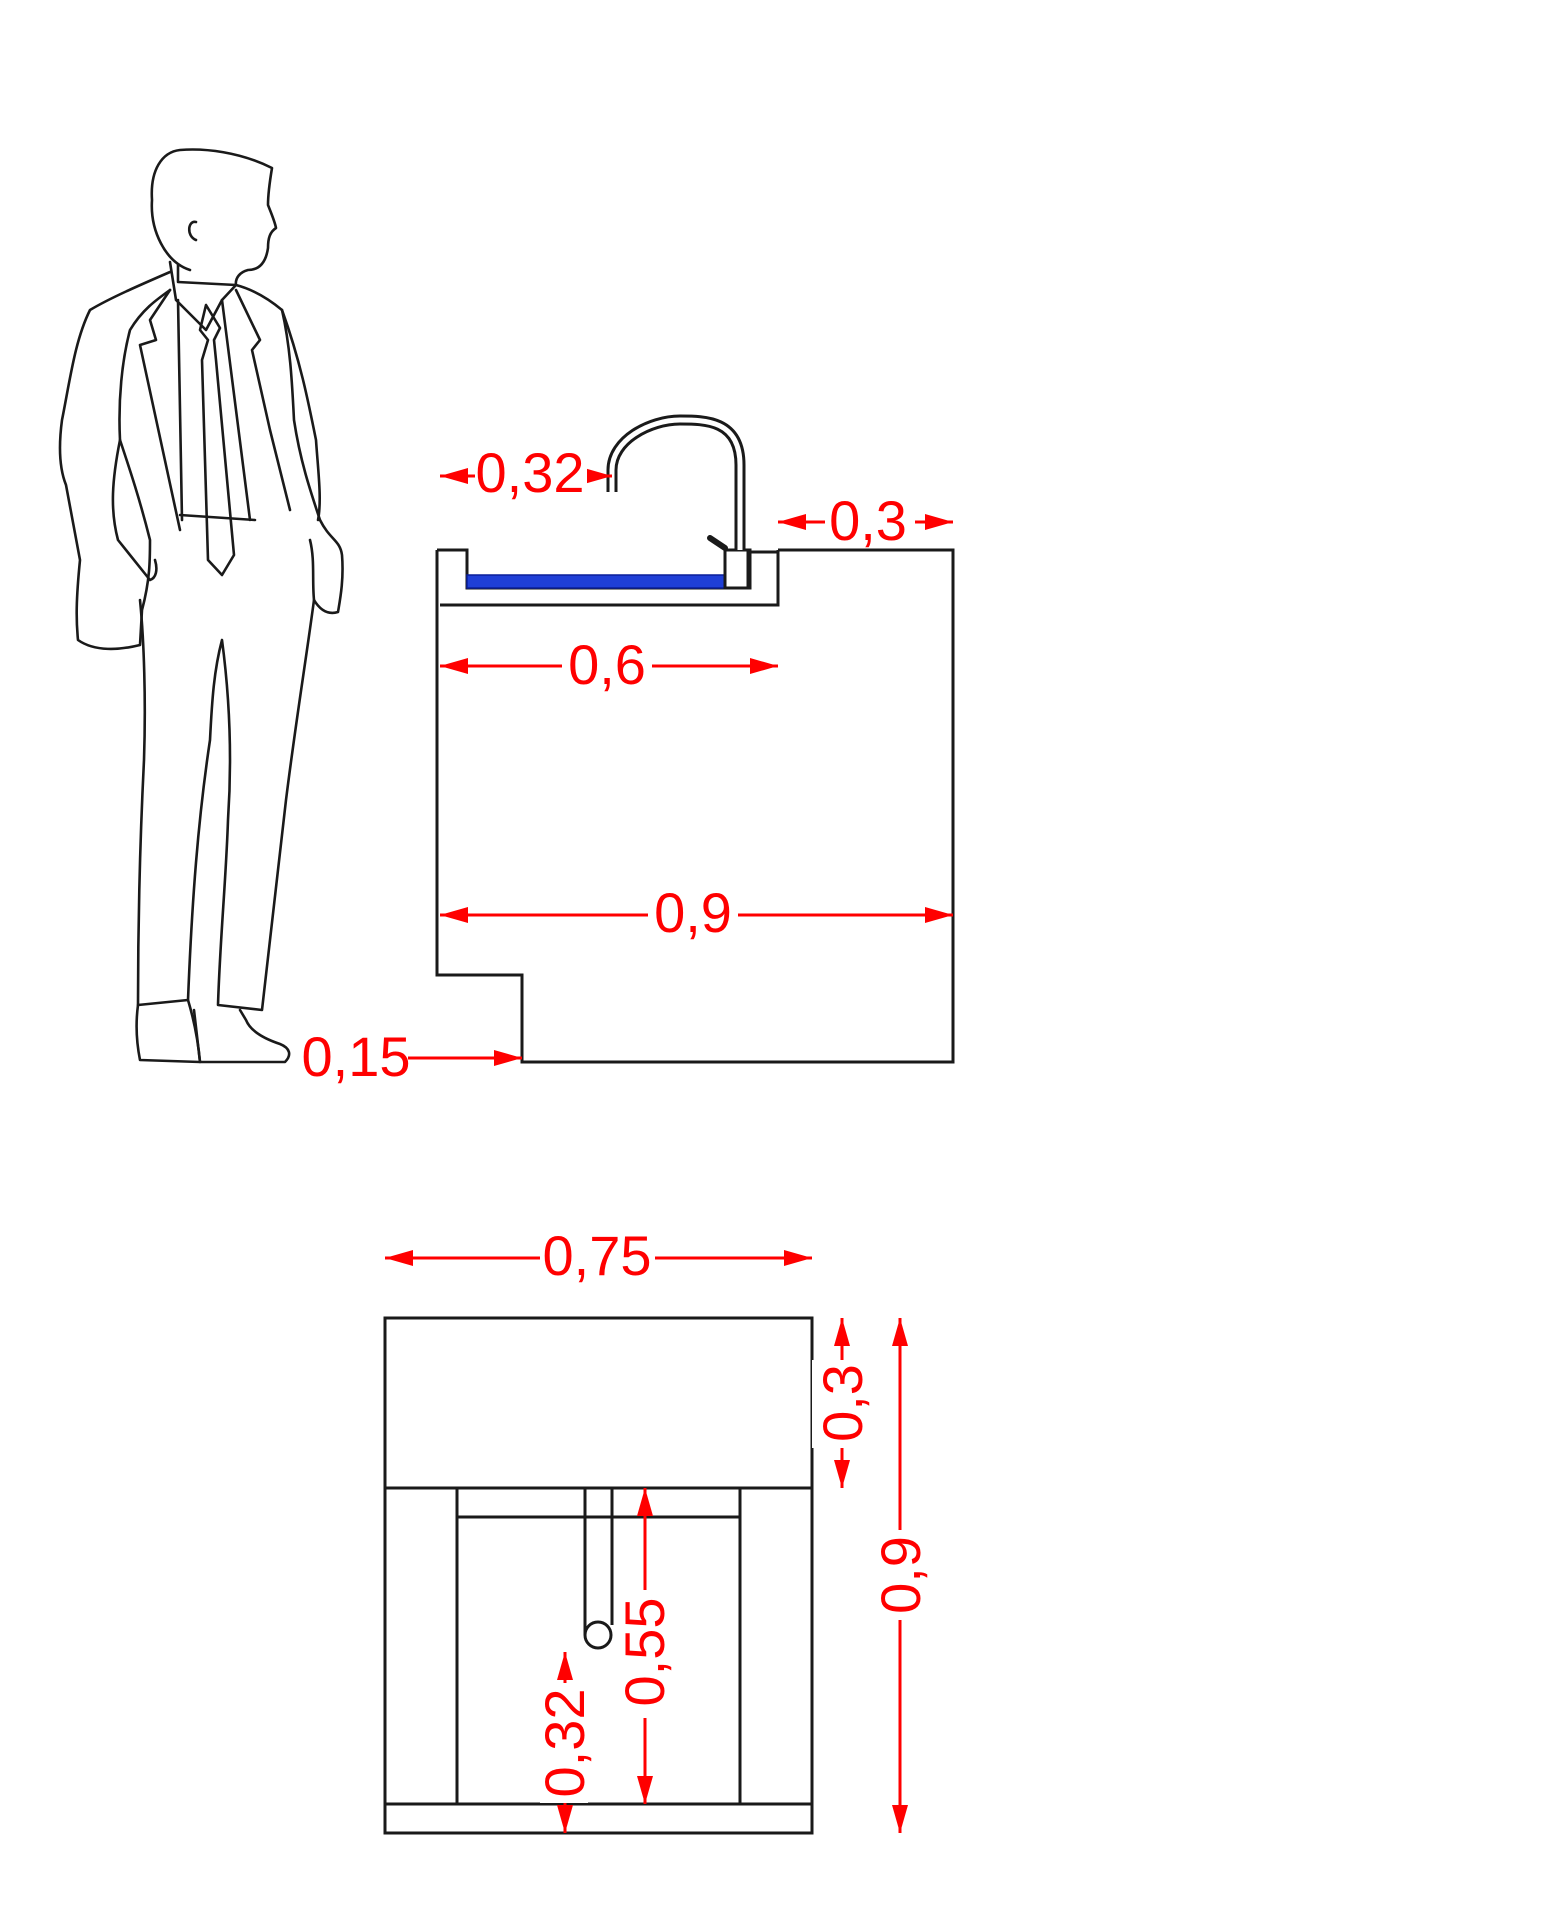 Image resolution: width=1544 pixels, height=1925 pixels. I want to click on human-figure, so click(201, 606).